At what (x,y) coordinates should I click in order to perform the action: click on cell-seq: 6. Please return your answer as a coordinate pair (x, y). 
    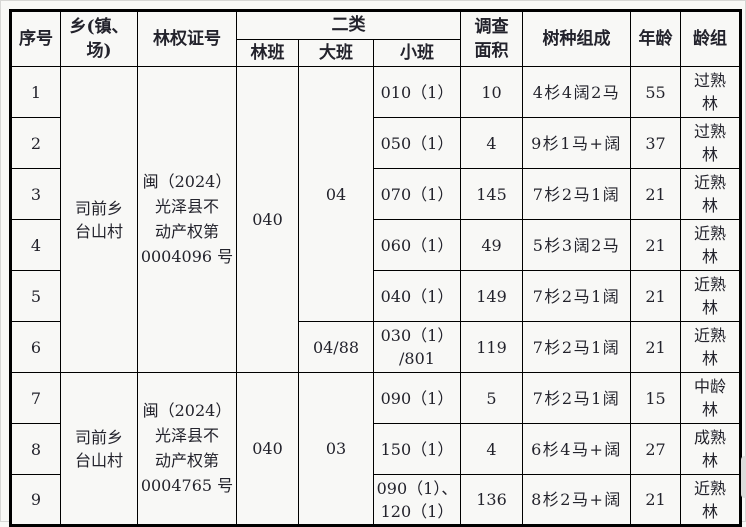
    Looking at the image, I should click on (35, 347).